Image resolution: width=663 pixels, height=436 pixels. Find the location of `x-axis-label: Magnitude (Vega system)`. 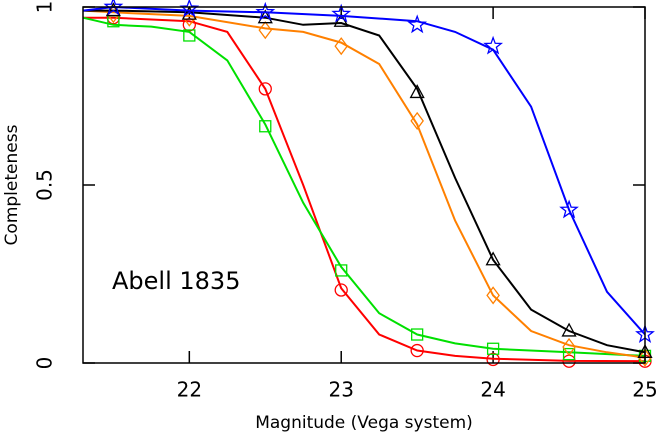

x-axis-label: Magnitude (Vega system) is located at coordinates (364, 423).